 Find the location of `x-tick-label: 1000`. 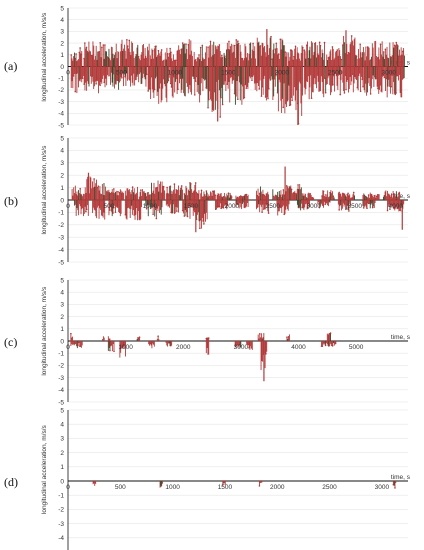

x-tick-label: 1000 is located at coordinates (150, 206).